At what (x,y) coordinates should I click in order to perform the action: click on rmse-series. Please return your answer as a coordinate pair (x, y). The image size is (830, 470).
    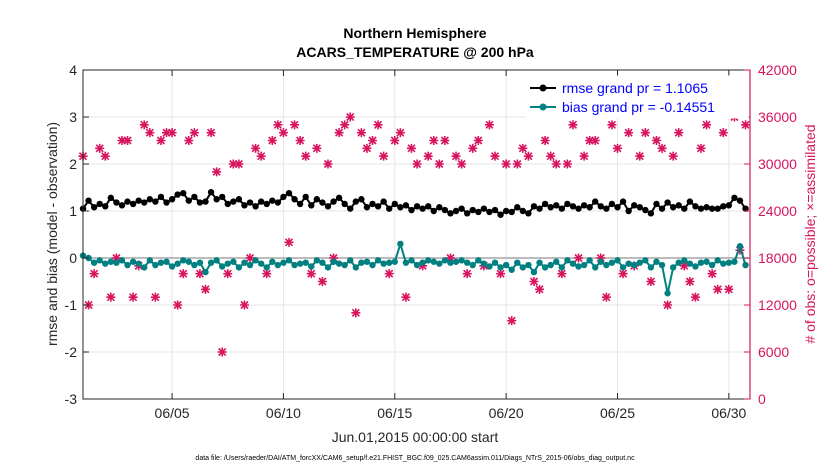
    Looking at the image, I should click on (414, 203).